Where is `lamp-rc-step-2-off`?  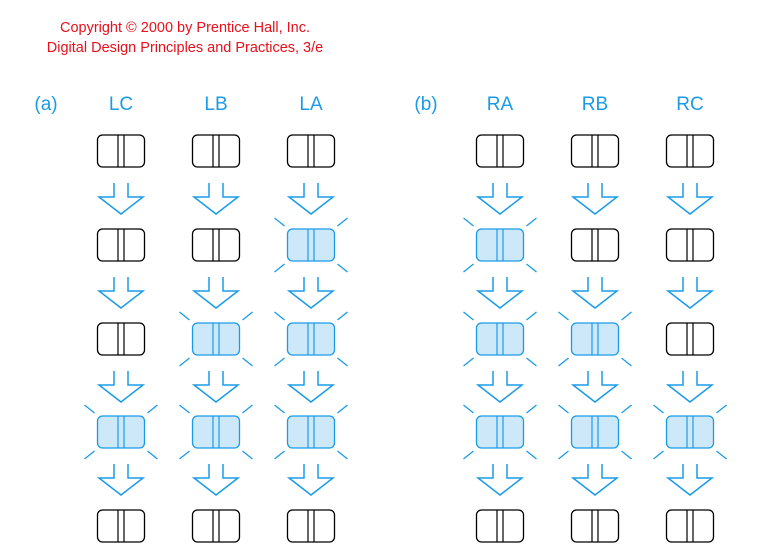 lamp-rc-step-2-off is located at coordinates (690, 245).